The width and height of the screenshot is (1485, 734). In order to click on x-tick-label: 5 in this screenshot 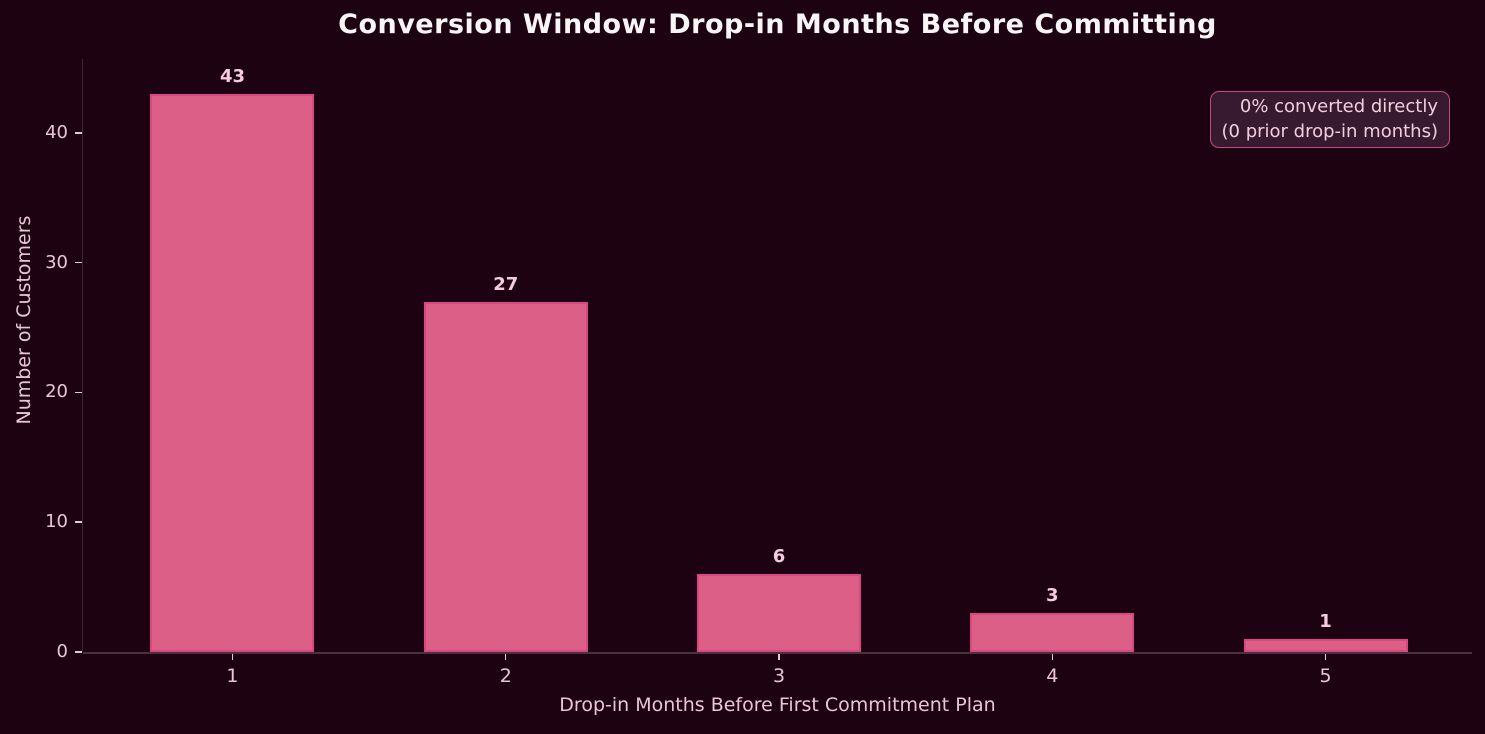, I will do `click(1325, 676)`.